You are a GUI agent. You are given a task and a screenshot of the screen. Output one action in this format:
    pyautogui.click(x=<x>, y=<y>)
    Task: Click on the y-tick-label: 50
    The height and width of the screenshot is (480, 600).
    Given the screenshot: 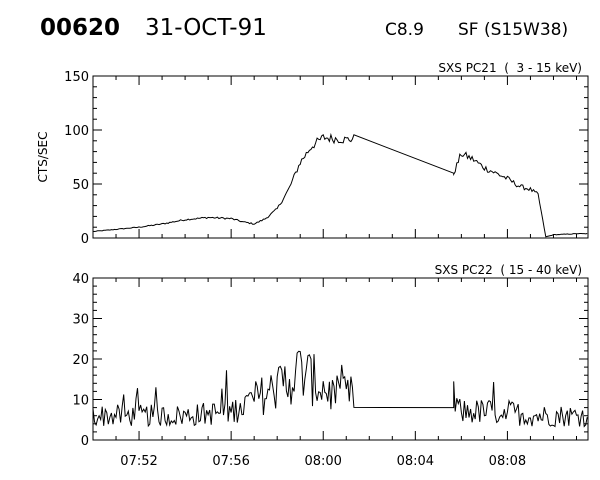 What is the action you would take?
    pyautogui.click(x=80, y=185)
    